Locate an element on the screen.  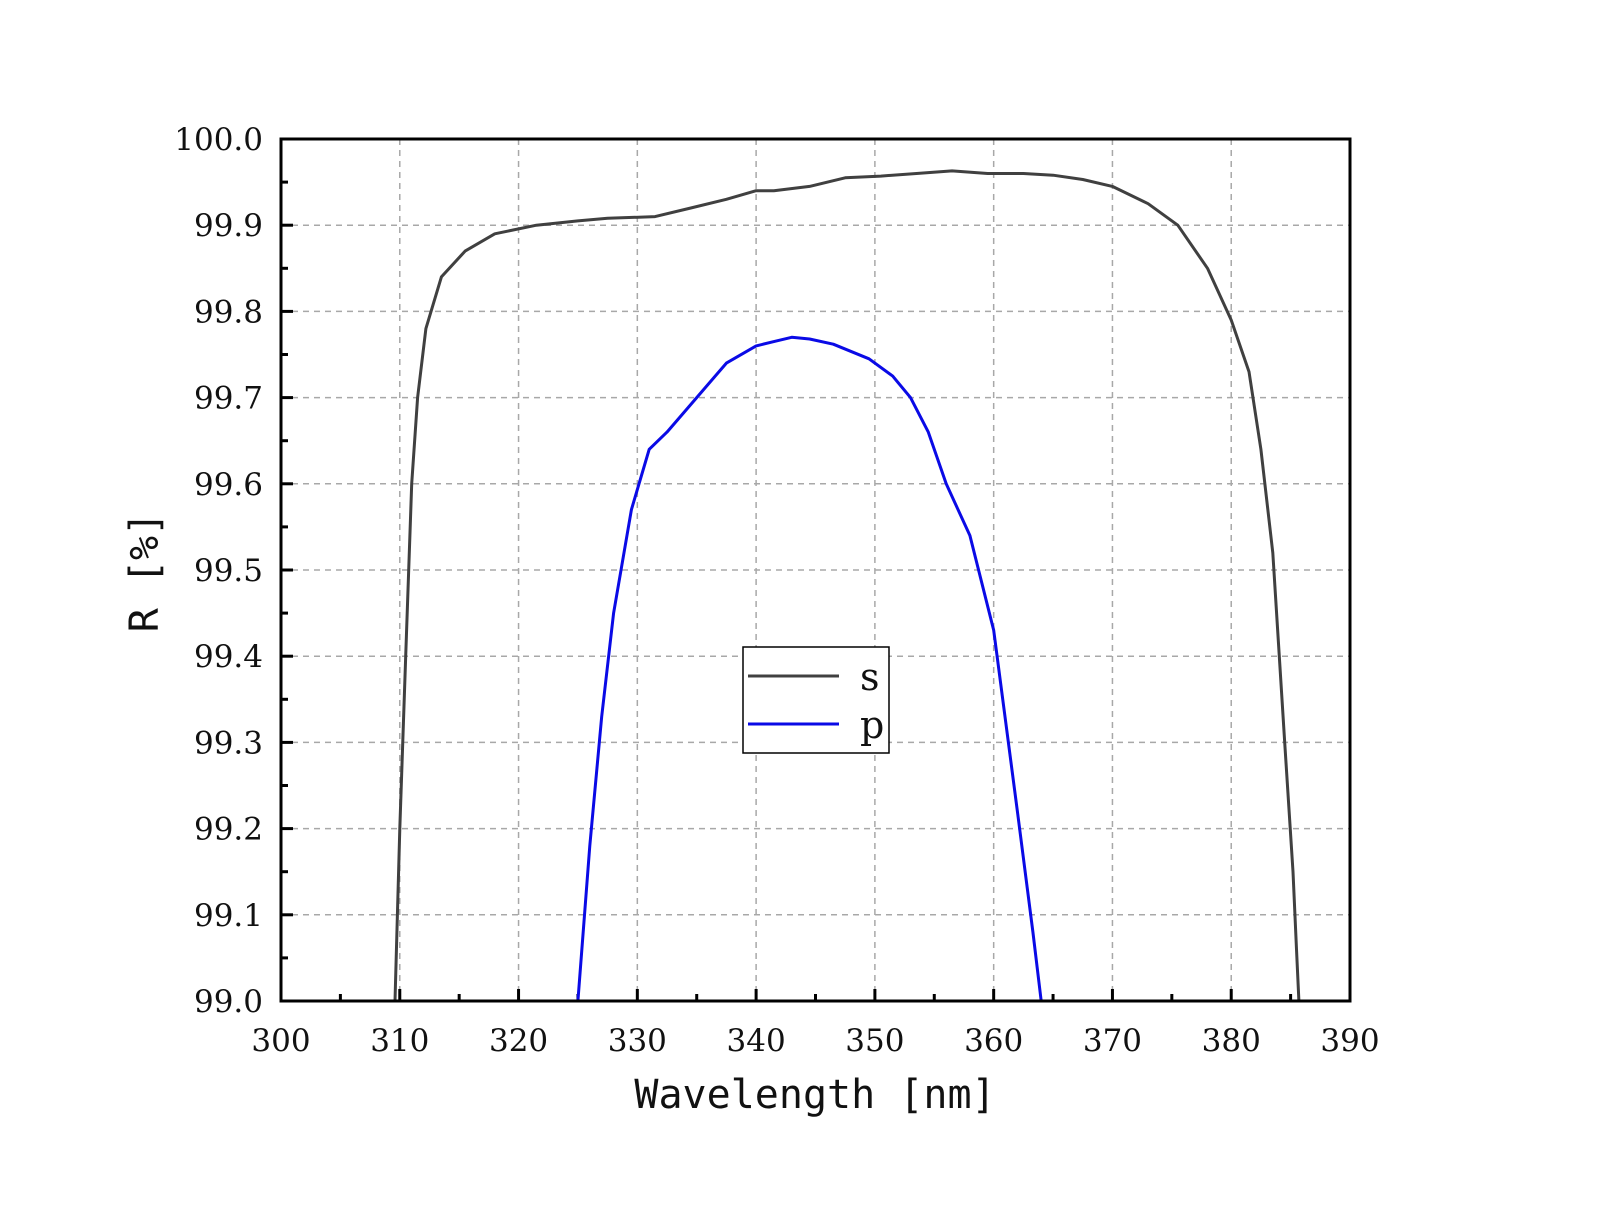
y-tick-label: 99.8 is located at coordinates (228, 312).